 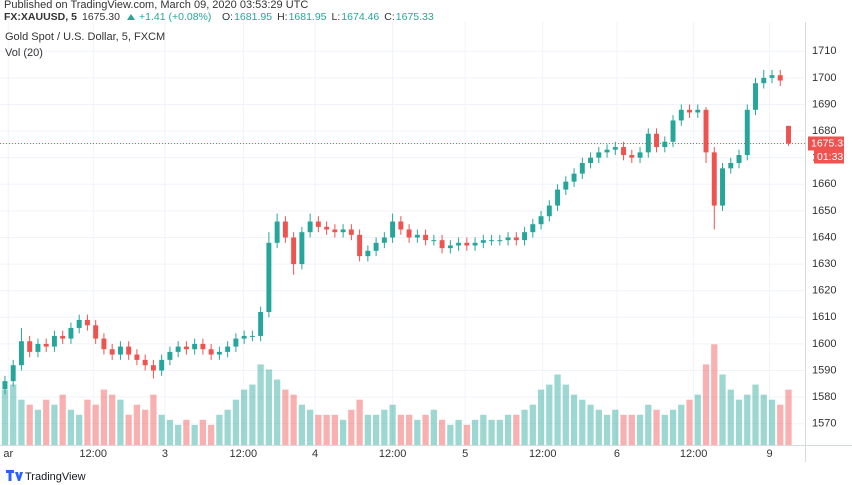 What do you see at coordinates (824, 237) in the screenshot?
I see `y-tick-label: 1640` at bounding box center [824, 237].